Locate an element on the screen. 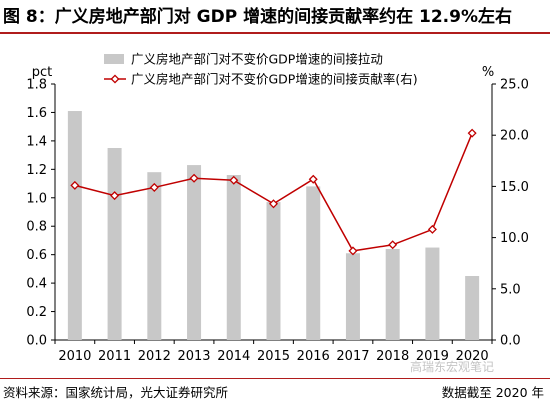  right-tick-label: 25.0 is located at coordinates (514, 85).